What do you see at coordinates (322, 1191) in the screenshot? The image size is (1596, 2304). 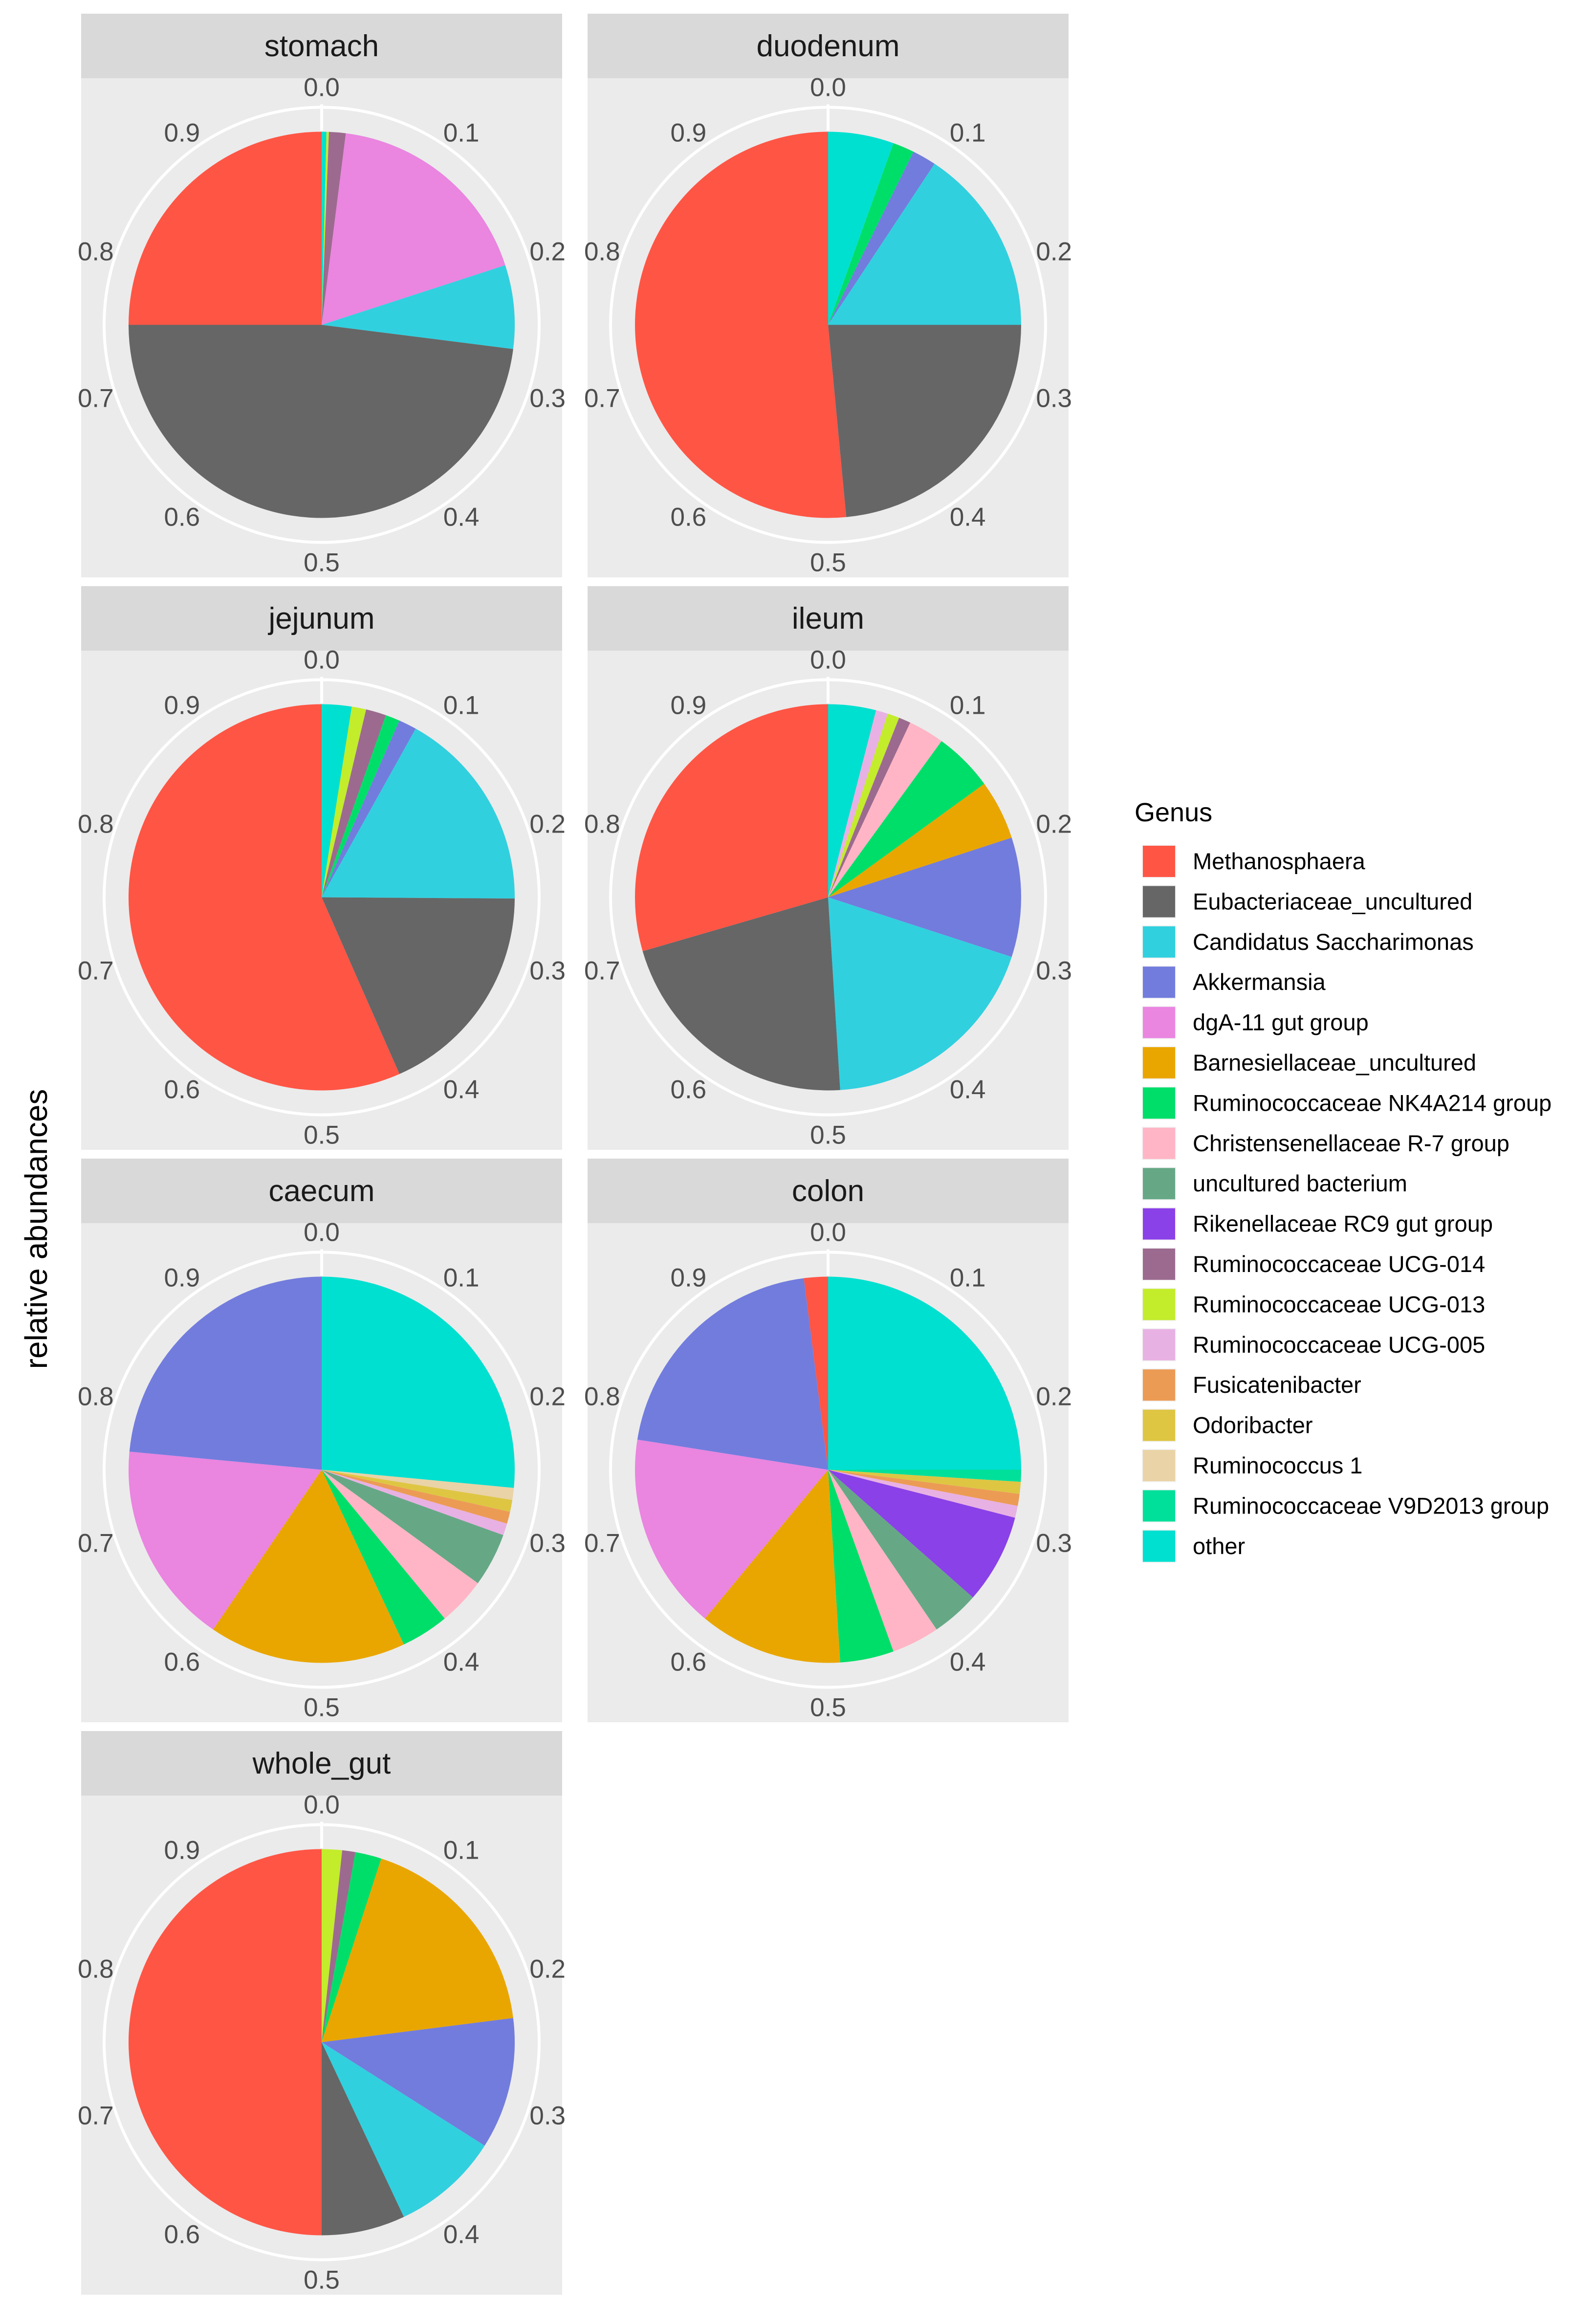 I see `strip-caecum` at bounding box center [322, 1191].